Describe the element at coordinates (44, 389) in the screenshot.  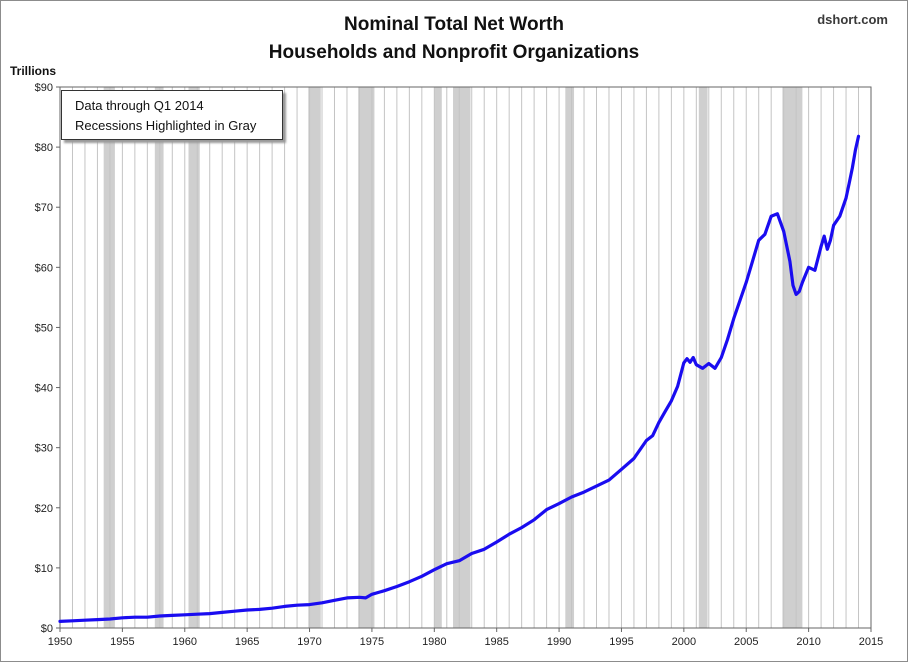
I see `y-tick-label: $40` at that location.